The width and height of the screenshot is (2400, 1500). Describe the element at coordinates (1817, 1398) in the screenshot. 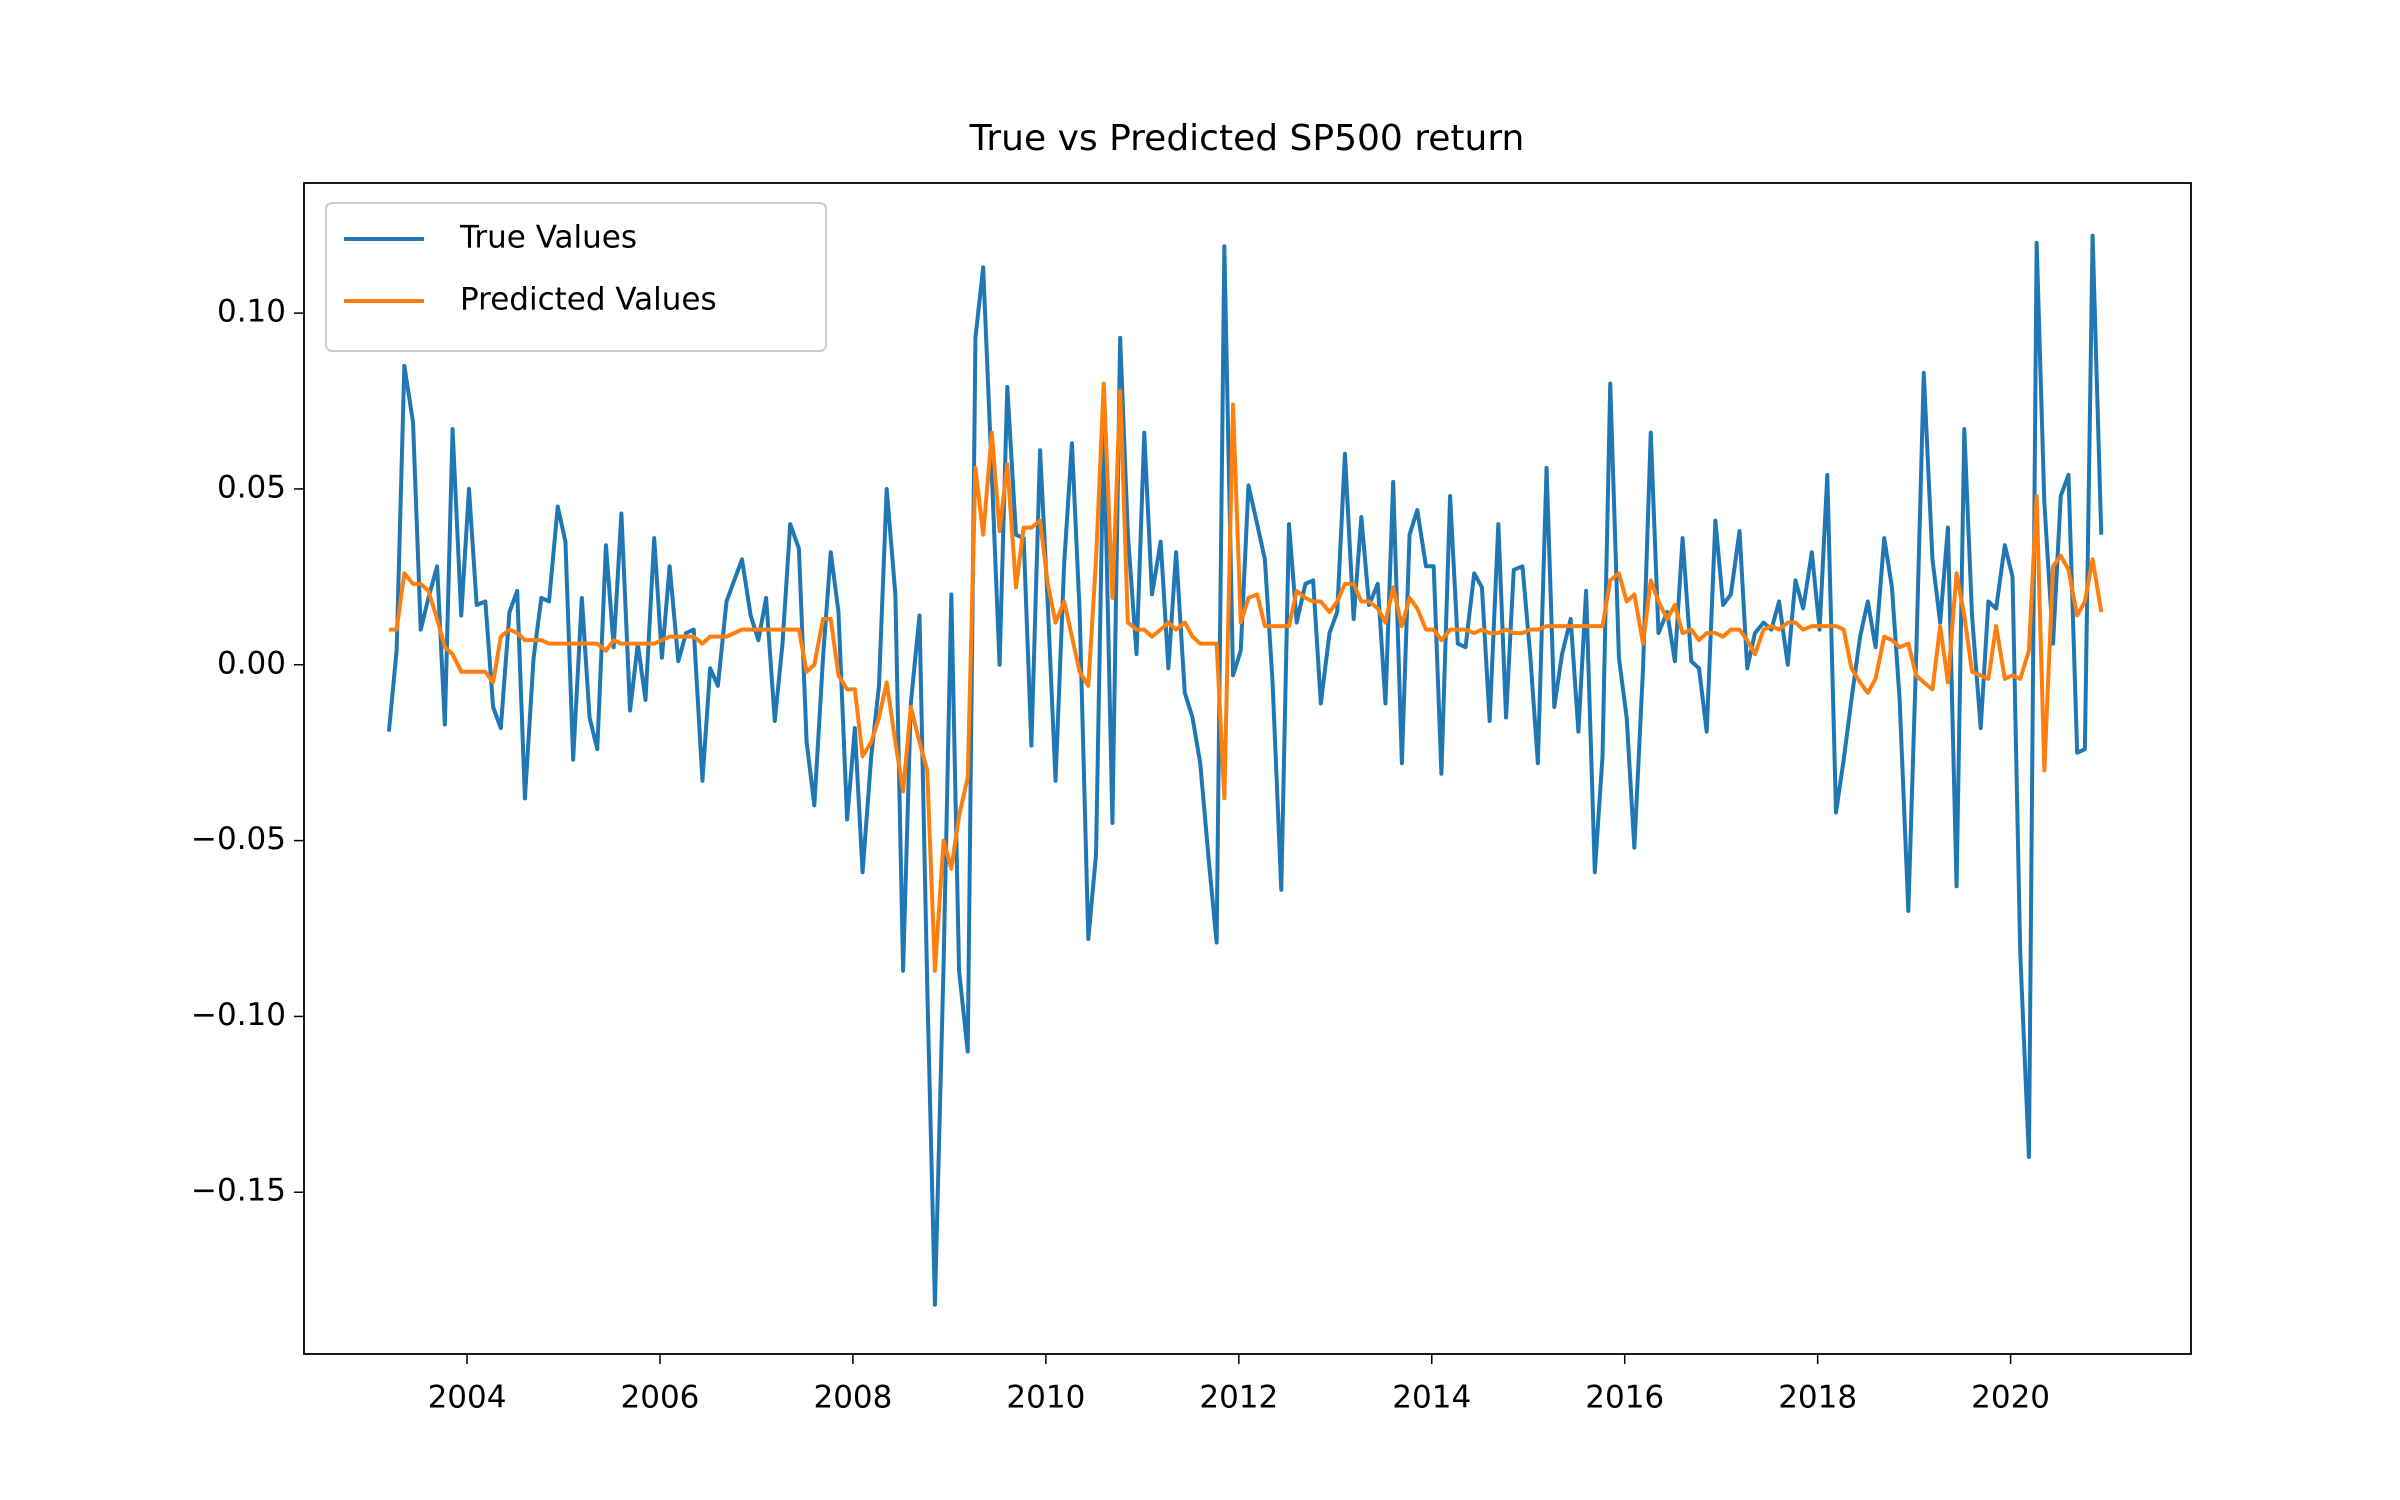

I see `x-tick-label: 2018` at that location.